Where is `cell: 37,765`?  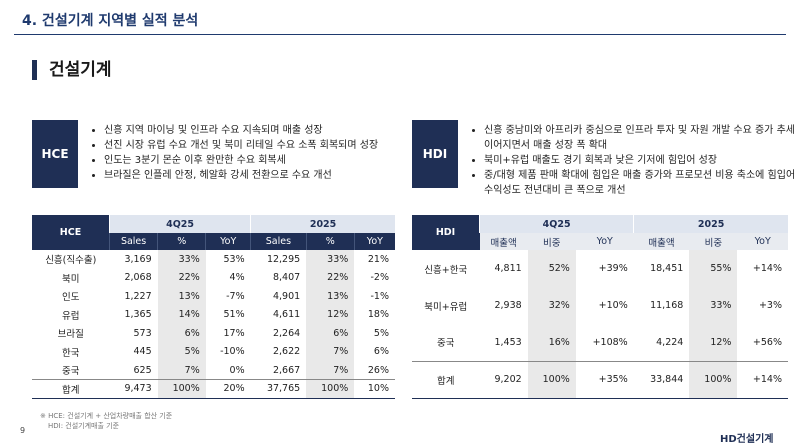 cell: 37,765 is located at coordinates (278, 389).